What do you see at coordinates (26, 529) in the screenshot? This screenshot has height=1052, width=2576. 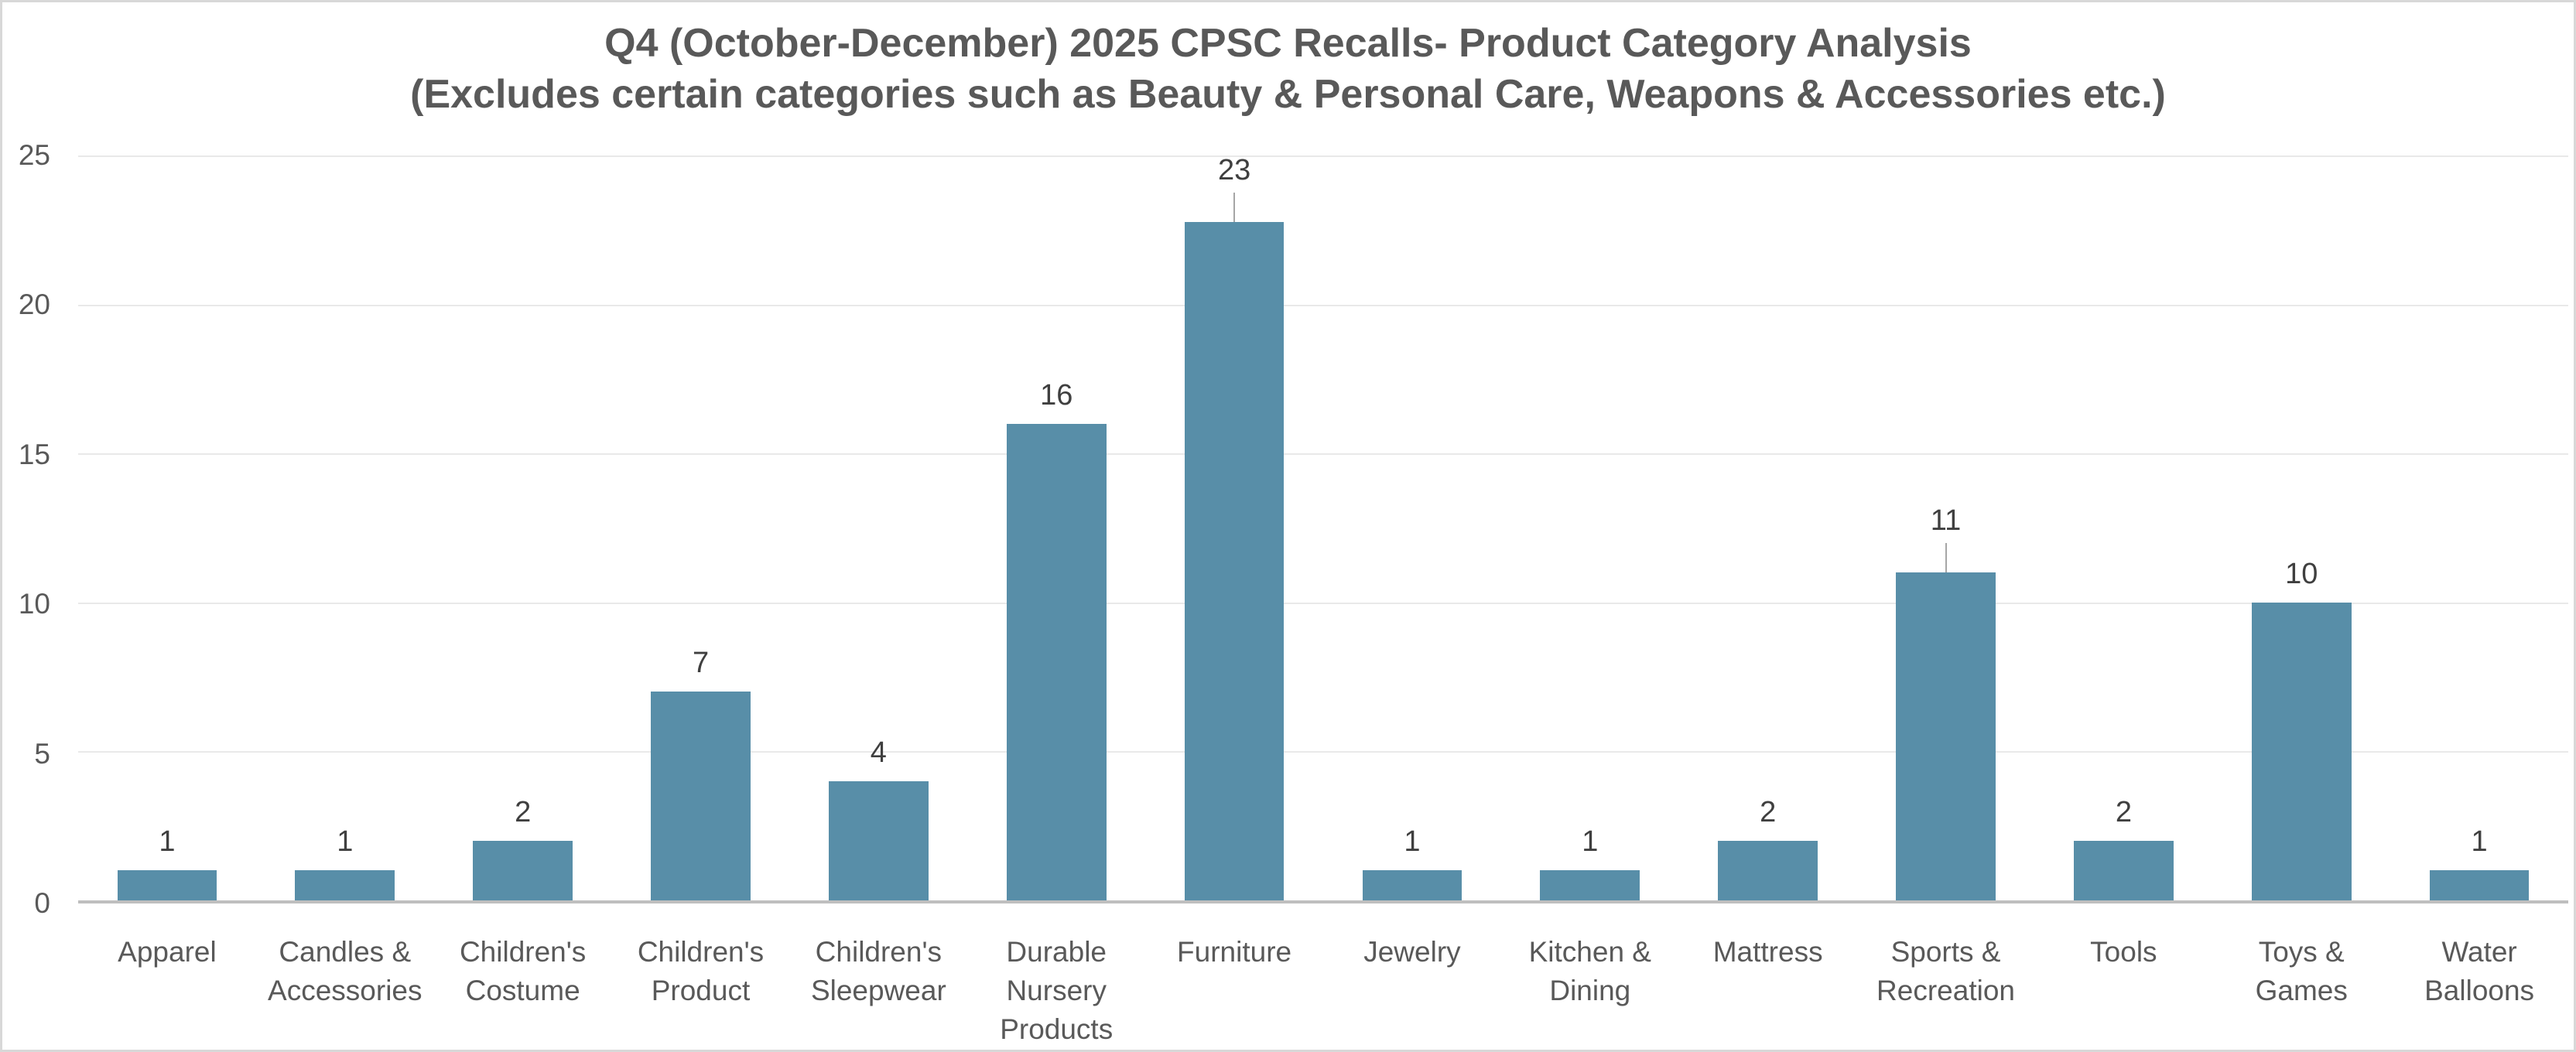 I see `y-axis: 25 20 15 10 5 0` at bounding box center [26, 529].